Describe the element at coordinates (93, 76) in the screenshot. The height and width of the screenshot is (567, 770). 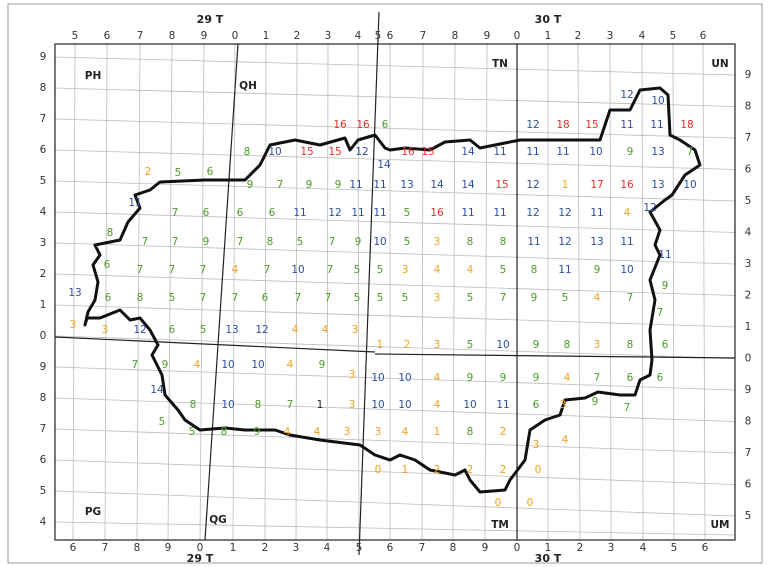
I see `square-label: PH` at that location.